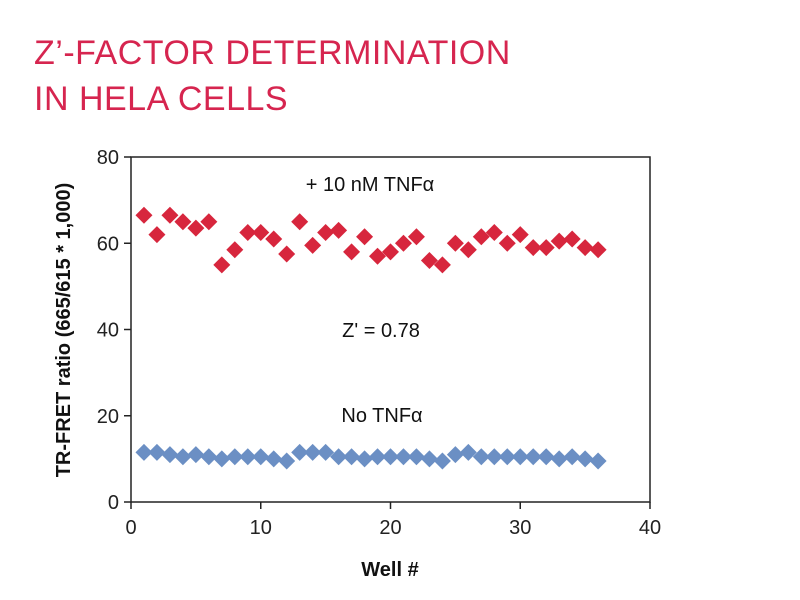 The image size is (800, 600). What do you see at coordinates (389, 570) in the screenshot?
I see `x-axis-label: Well #` at bounding box center [389, 570].